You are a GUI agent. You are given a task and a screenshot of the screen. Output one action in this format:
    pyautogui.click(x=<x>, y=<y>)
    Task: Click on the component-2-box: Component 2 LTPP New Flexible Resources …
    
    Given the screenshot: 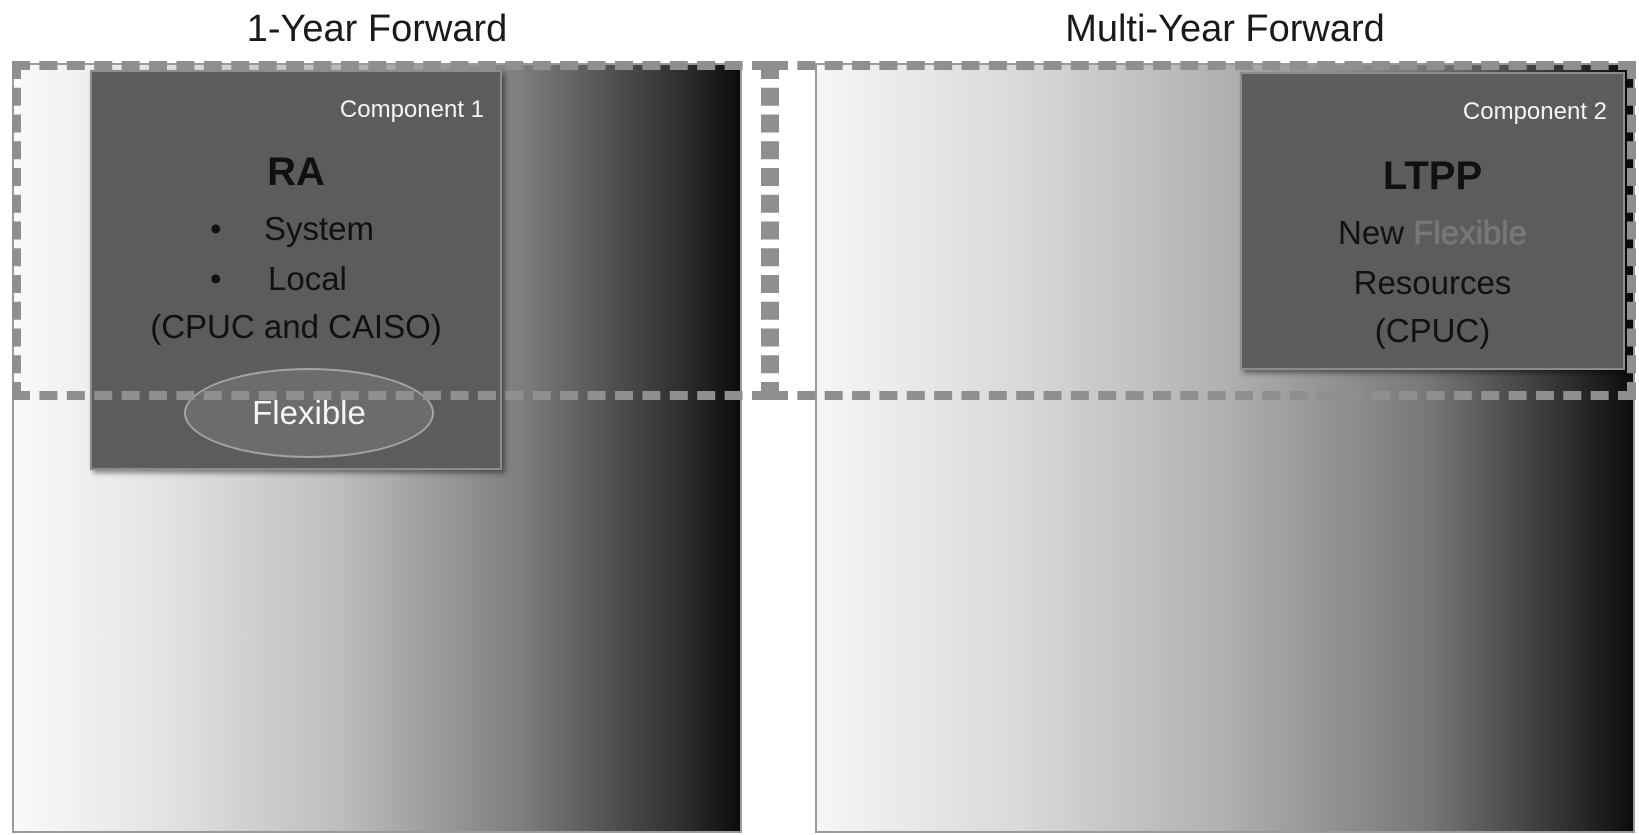 What is the action you would take?
    pyautogui.click(x=1432, y=221)
    